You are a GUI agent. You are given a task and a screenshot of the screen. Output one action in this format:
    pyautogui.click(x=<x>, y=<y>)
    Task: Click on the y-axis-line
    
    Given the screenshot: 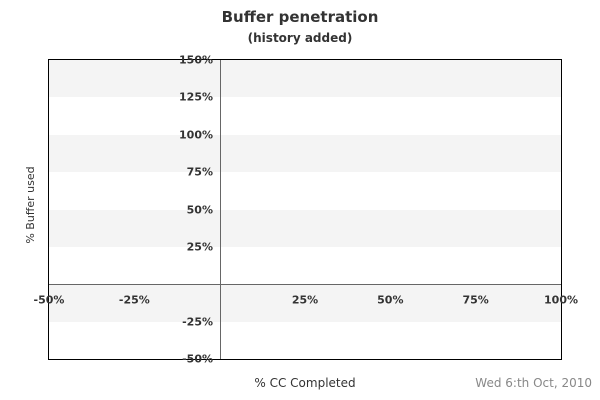 What is the action you would take?
    pyautogui.click(x=220, y=209)
    